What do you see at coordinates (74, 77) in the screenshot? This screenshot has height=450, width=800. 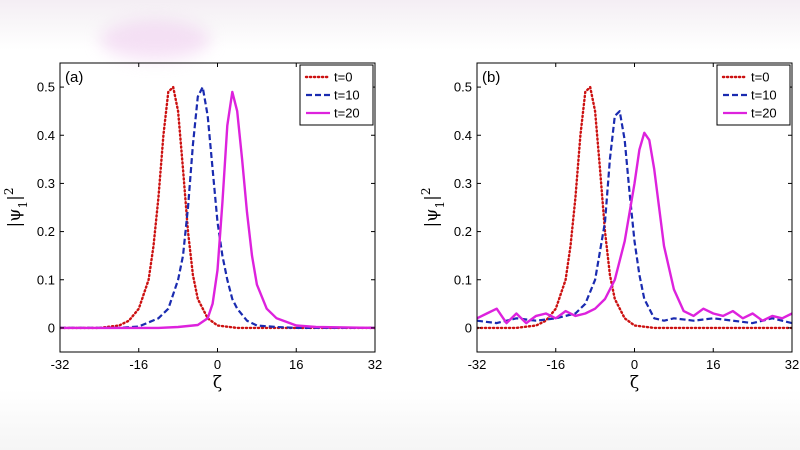 I see `panel-label: (a)` at bounding box center [74, 77].